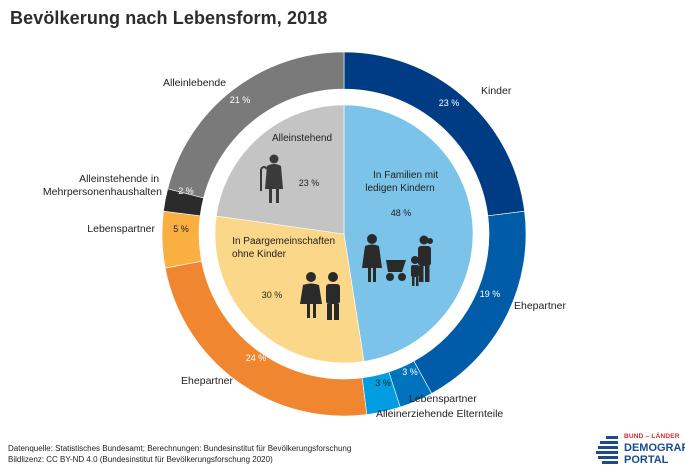  I want to click on outer-label-alleinlebende: Alleinlebende, so click(194, 83).